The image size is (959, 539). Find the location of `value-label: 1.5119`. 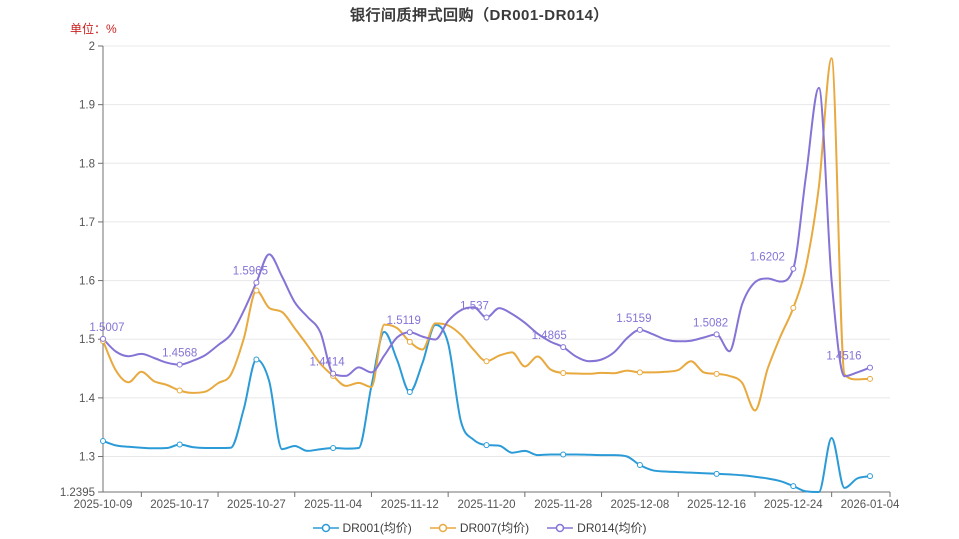

value-label: 1.5119 is located at coordinates (404, 321).